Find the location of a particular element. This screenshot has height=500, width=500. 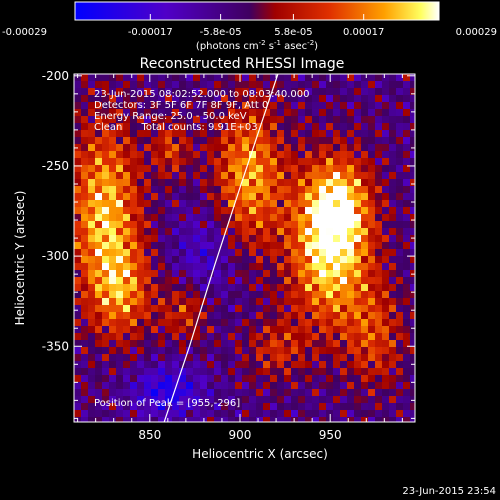

annotation-counts: Clean Total counts: 9.91E+03 is located at coordinates (176, 127).